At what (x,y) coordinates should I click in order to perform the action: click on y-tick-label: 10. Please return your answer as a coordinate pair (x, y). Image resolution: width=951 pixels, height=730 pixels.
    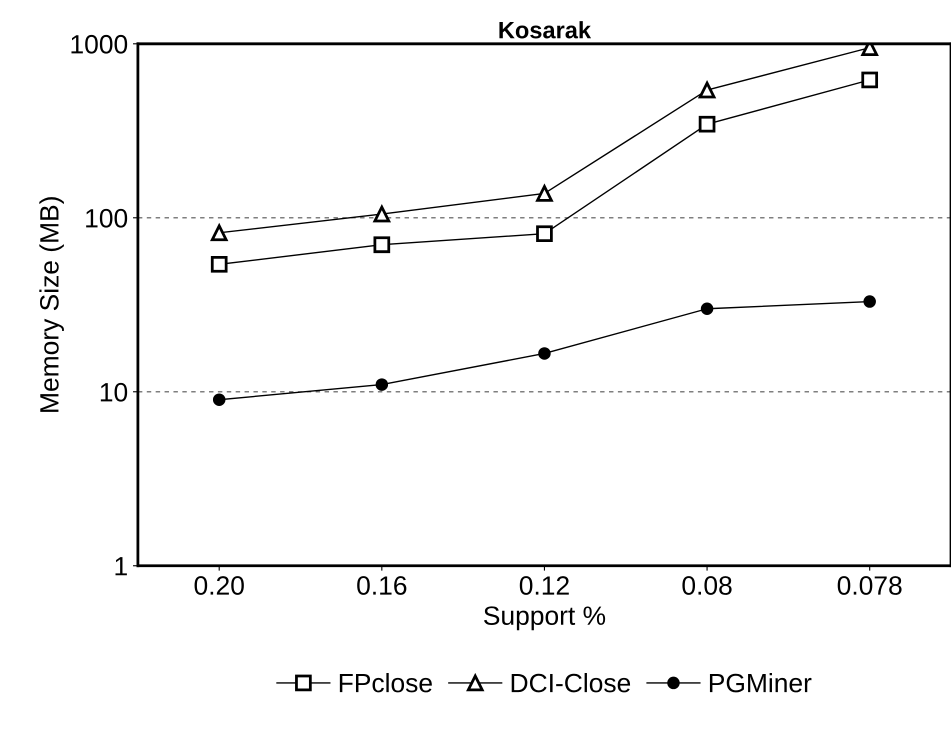
    Looking at the image, I should click on (114, 392).